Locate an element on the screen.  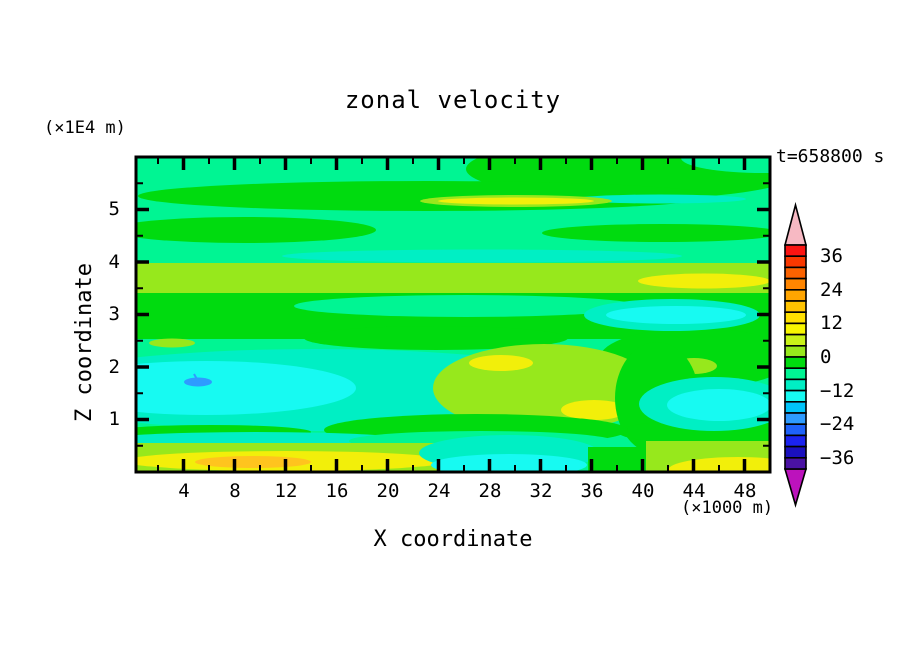
z-axis-minor-ticks-left is located at coordinates (139, 314).